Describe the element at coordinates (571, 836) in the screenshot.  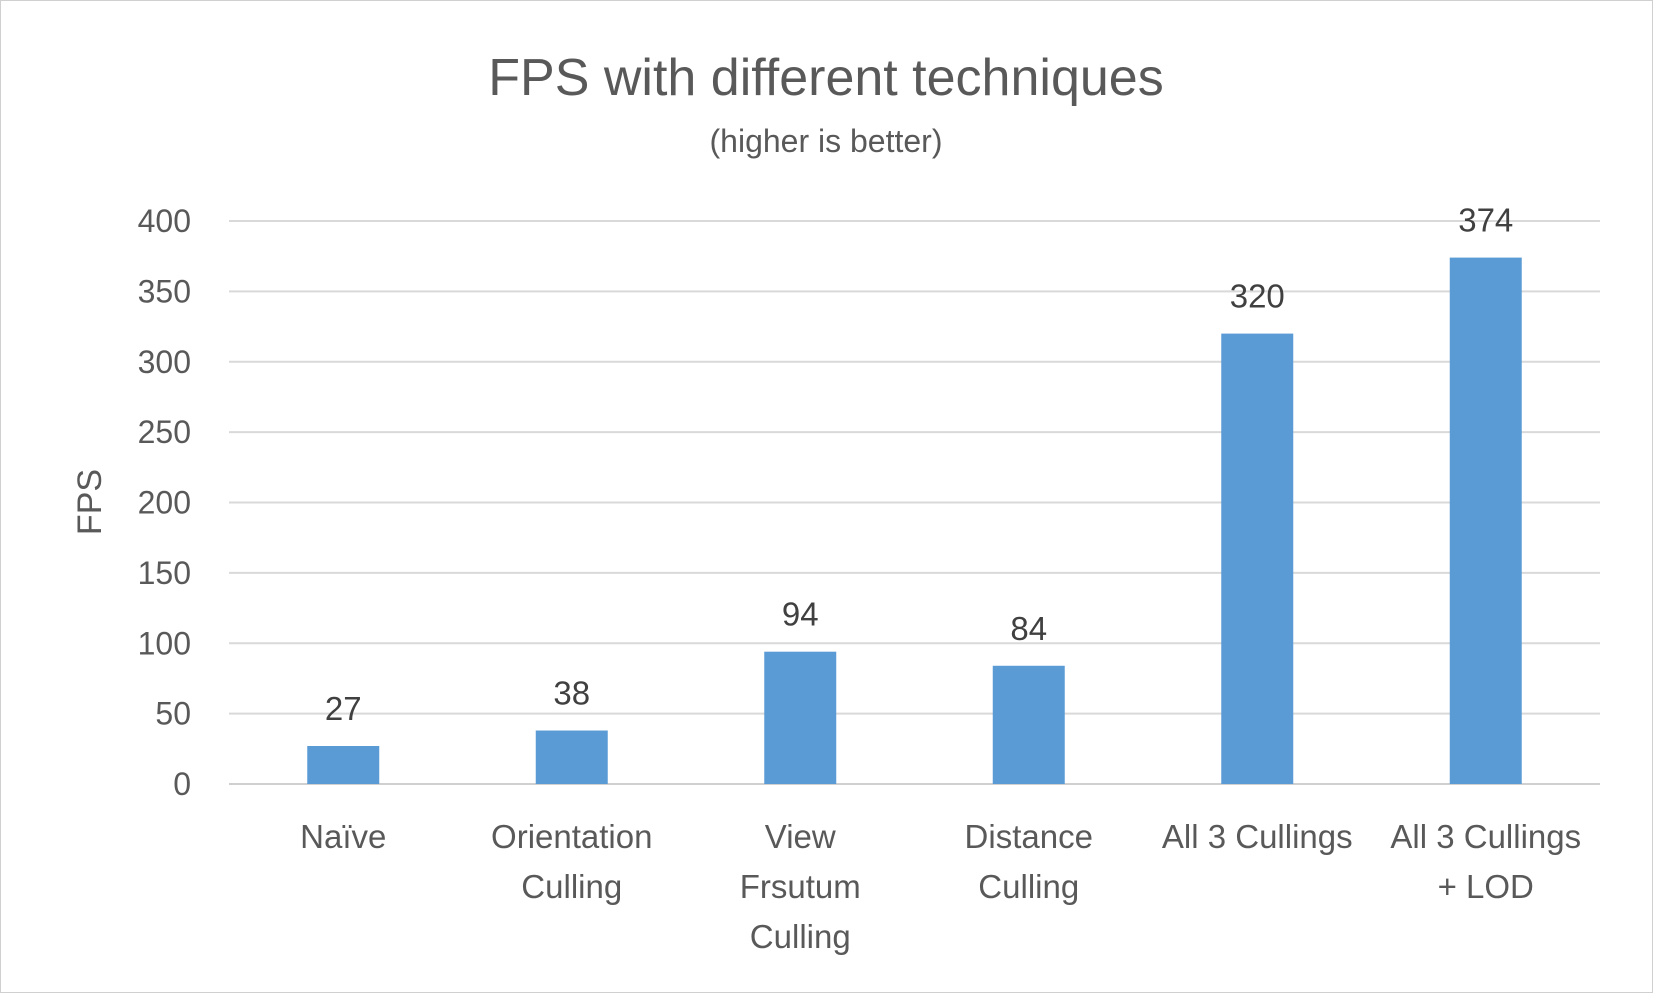
I see `x-tick-label-line: Orientation` at that location.